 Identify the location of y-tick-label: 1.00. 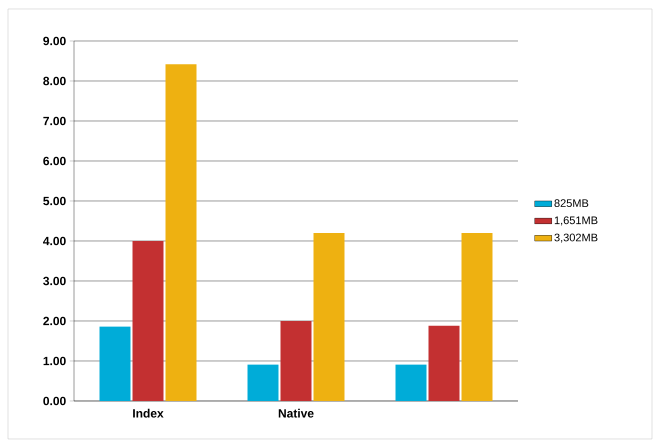
(55, 361).